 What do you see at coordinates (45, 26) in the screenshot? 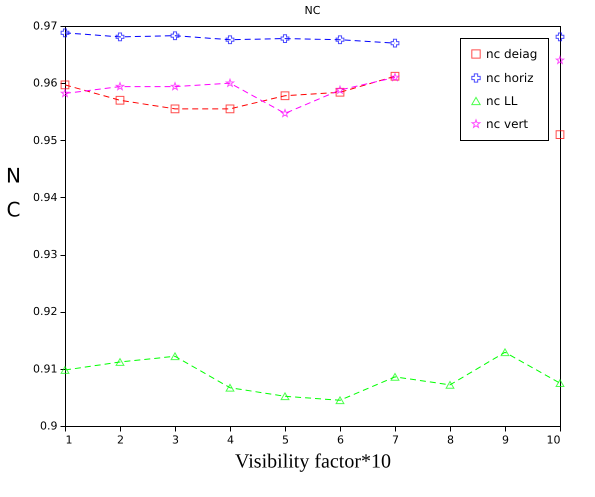
I see `y-tick-label: 0.97` at bounding box center [45, 26].